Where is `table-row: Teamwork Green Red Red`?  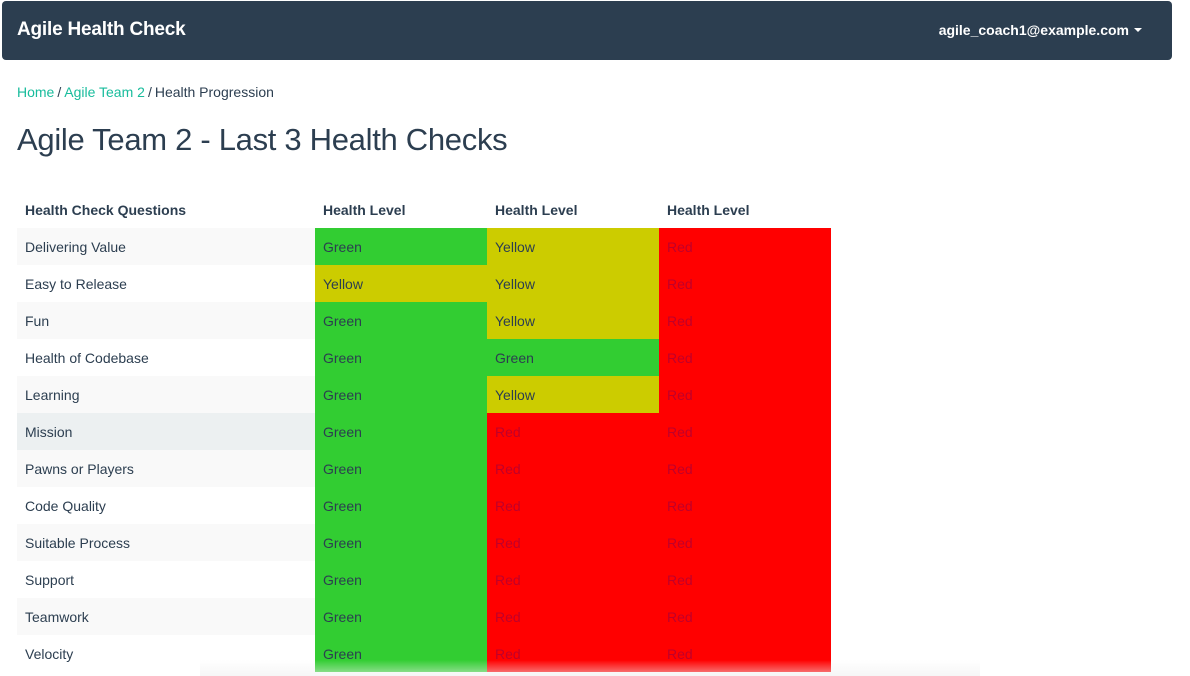 table-row: Teamwork Green Red Red is located at coordinates (424, 616).